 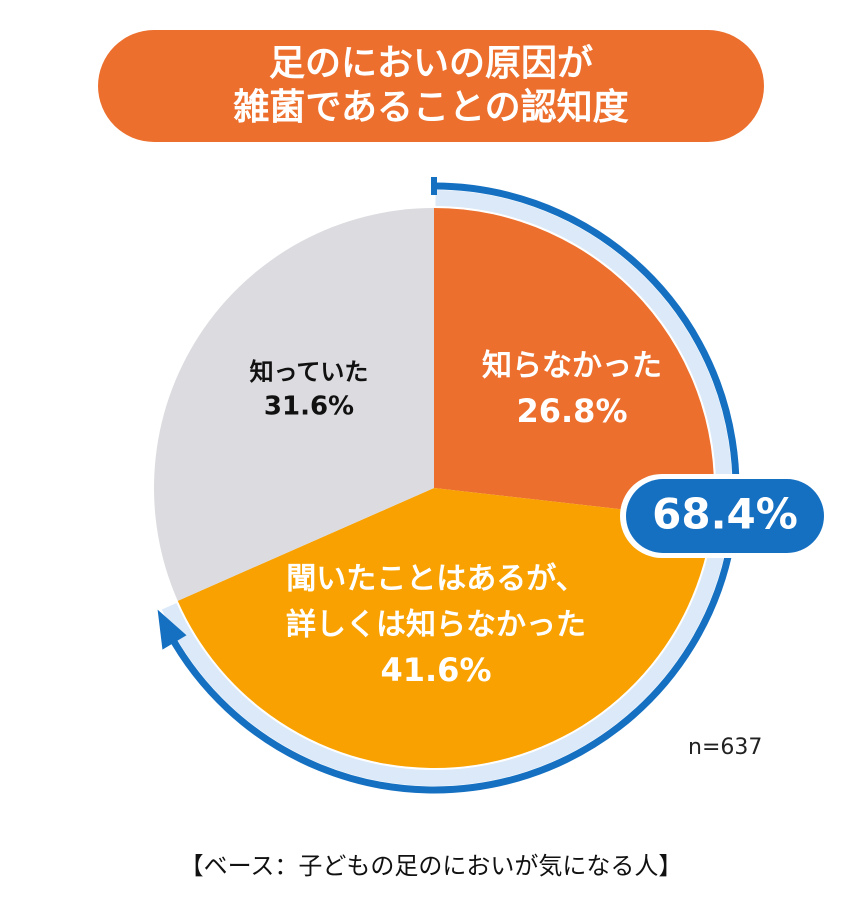 I want to click on slice-value-2: 41.6%, so click(x=435, y=670).